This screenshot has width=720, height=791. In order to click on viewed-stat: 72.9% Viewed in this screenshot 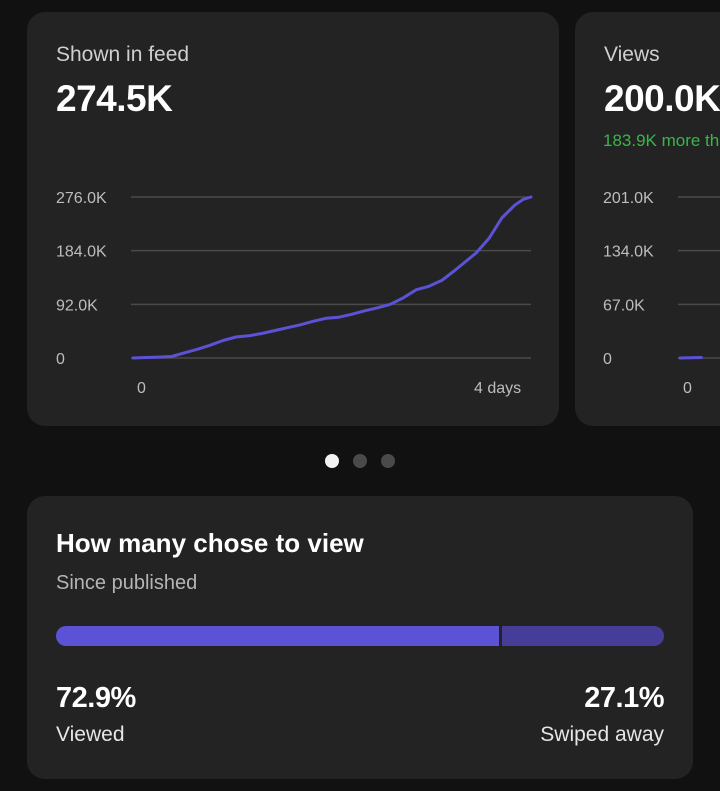, I will do `click(96, 714)`.